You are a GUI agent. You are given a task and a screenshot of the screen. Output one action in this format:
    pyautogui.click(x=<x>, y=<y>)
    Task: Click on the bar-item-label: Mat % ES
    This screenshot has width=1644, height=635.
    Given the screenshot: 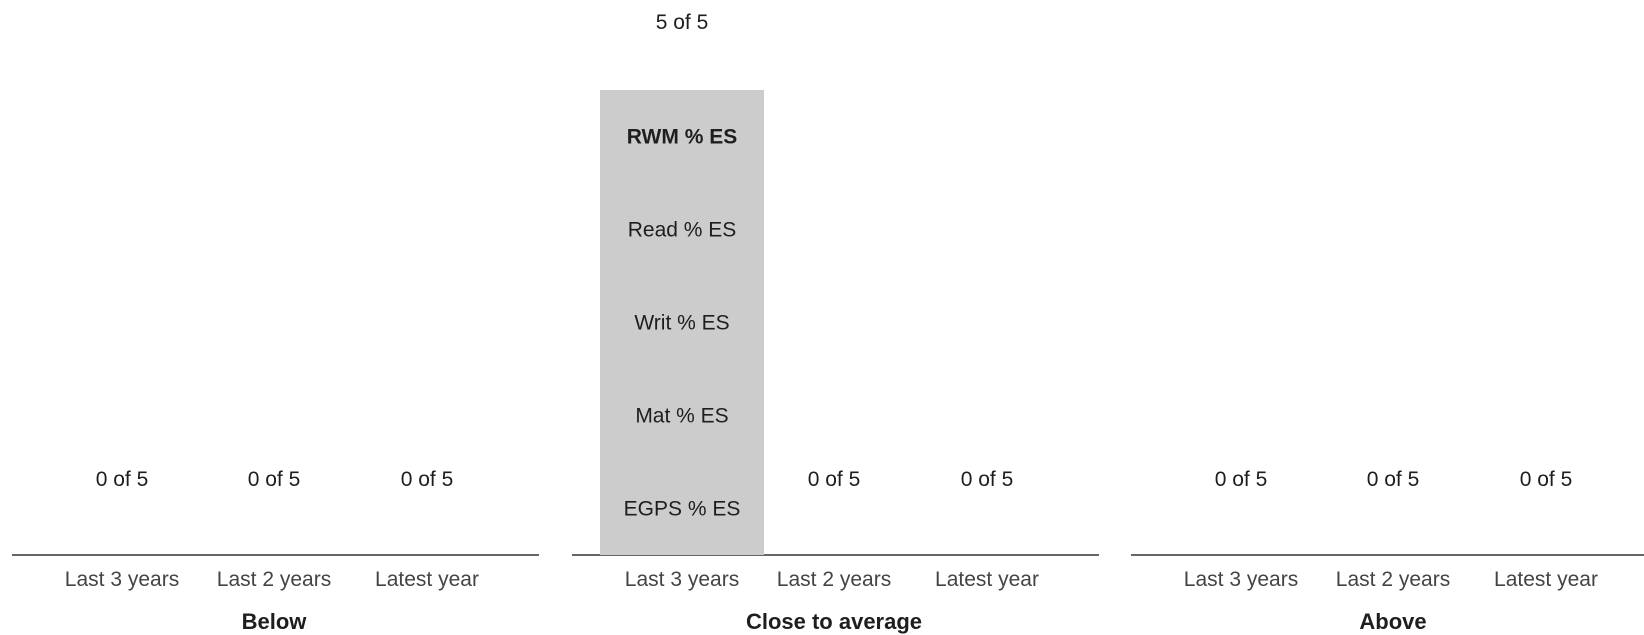 What is the action you would take?
    pyautogui.click(x=681, y=416)
    